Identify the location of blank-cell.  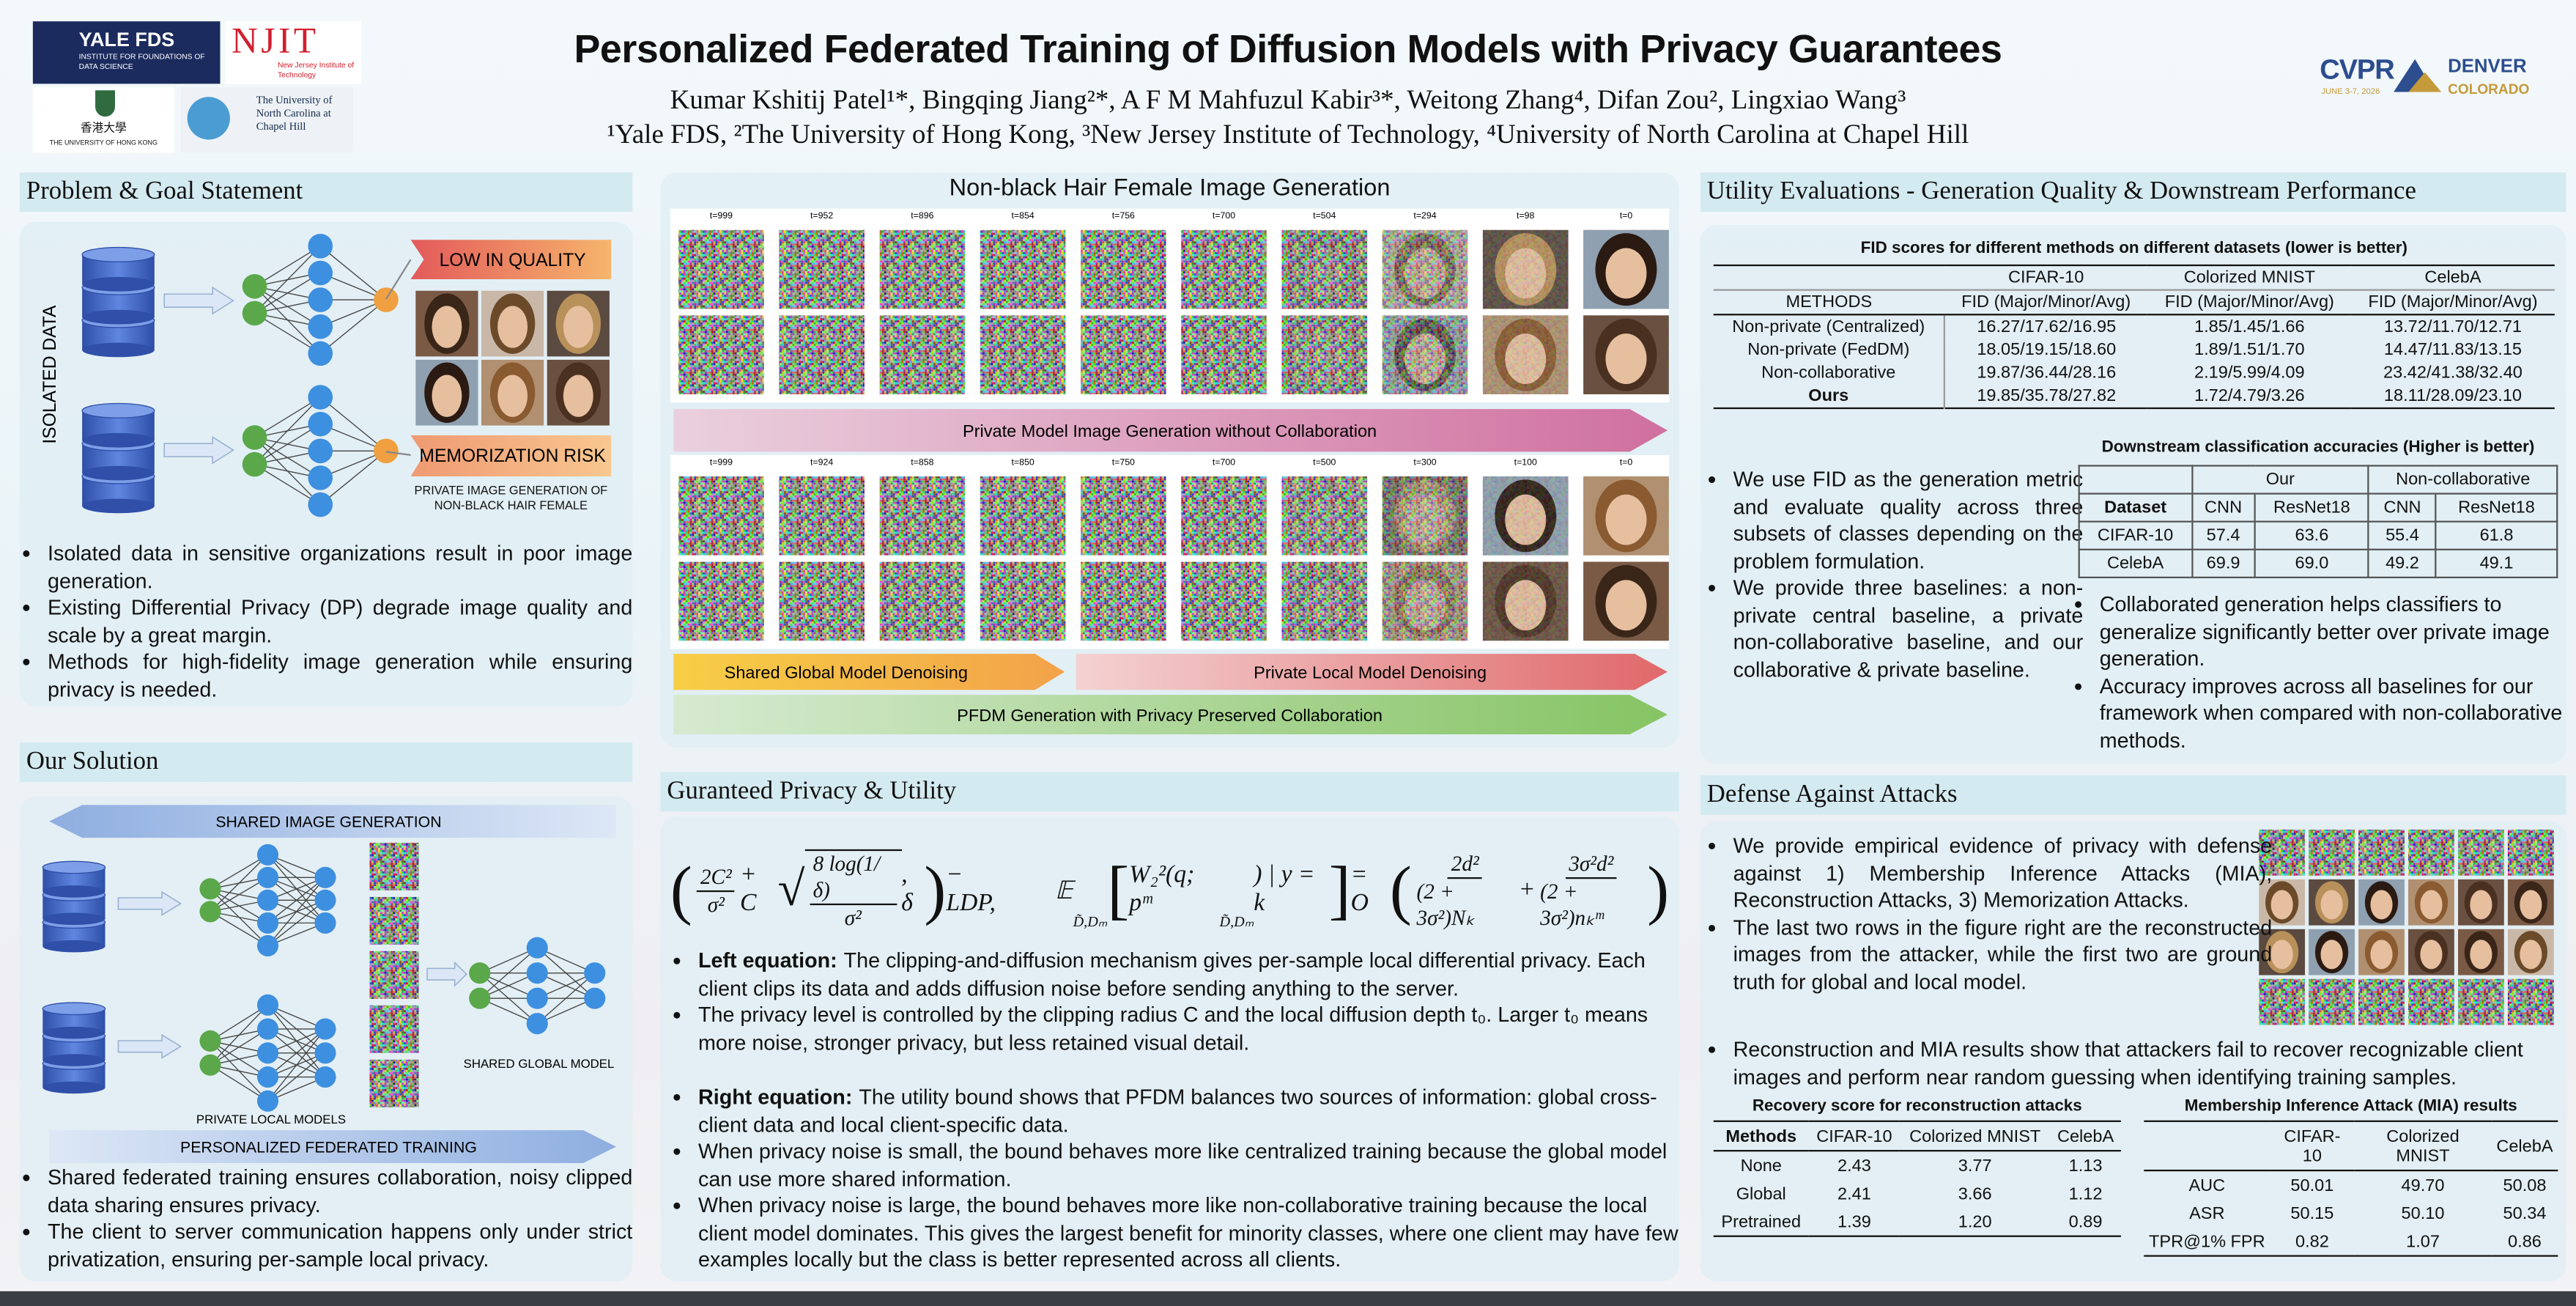
(2207, 1146).